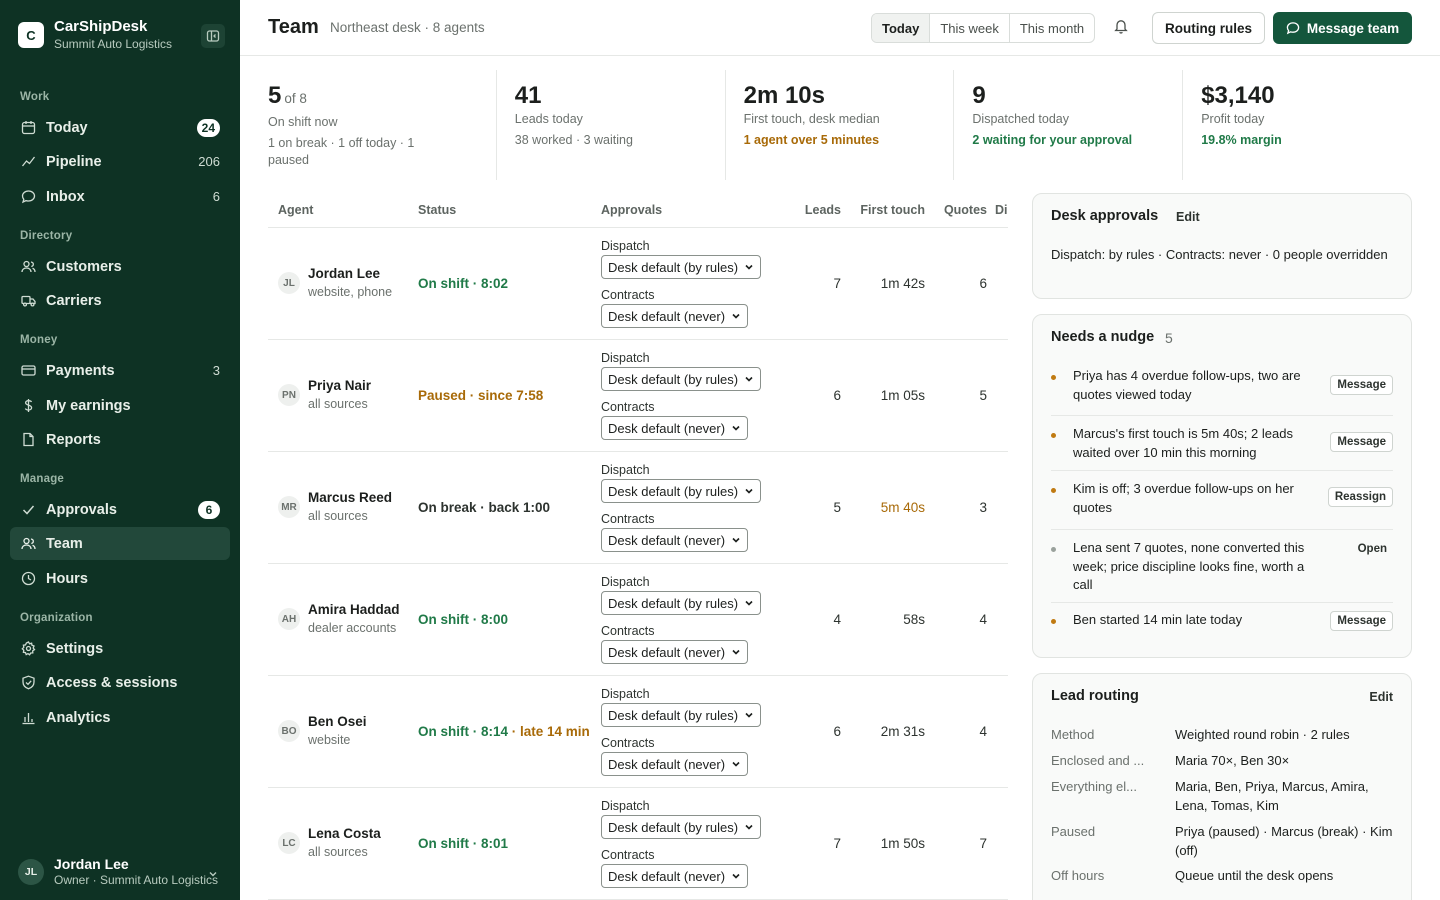 Image resolution: width=1440 pixels, height=900 pixels. I want to click on col-quotes: Quotes, so click(956, 210).